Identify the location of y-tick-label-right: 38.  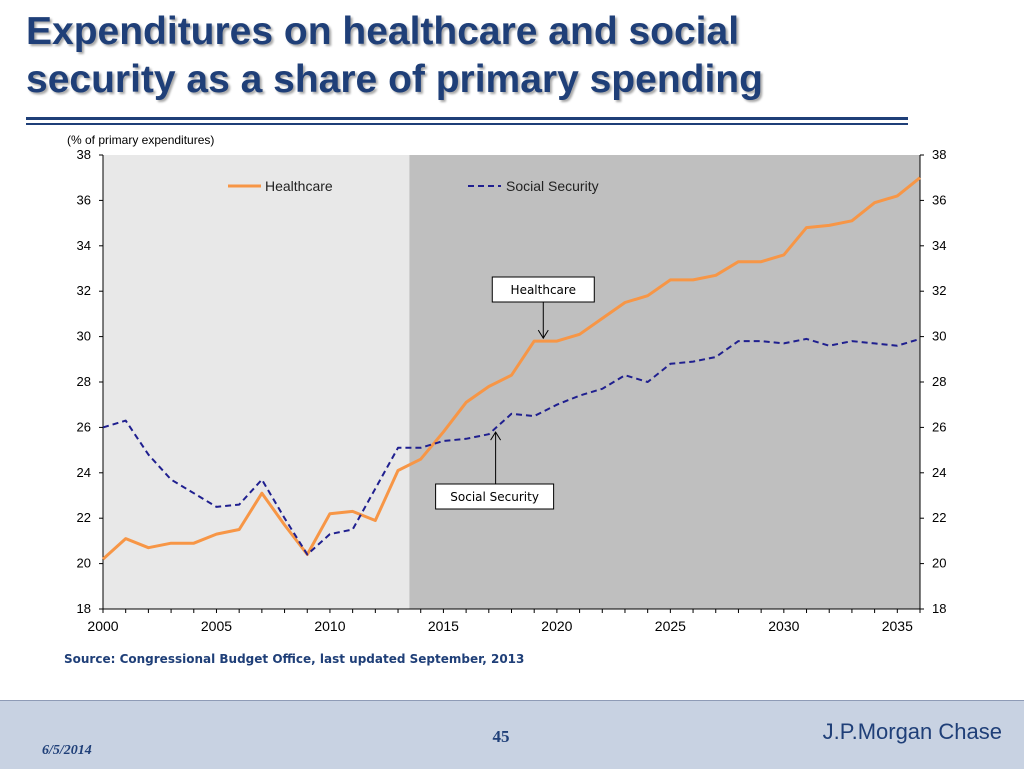
(939, 154).